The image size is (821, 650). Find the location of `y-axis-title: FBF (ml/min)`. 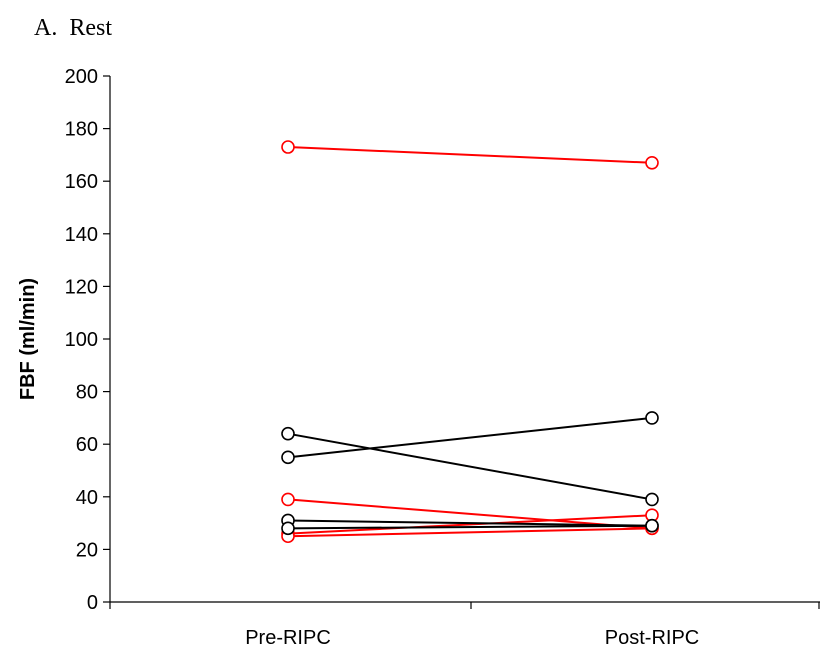

y-axis-title: FBF (ml/min) is located at coordinates (28, 339).